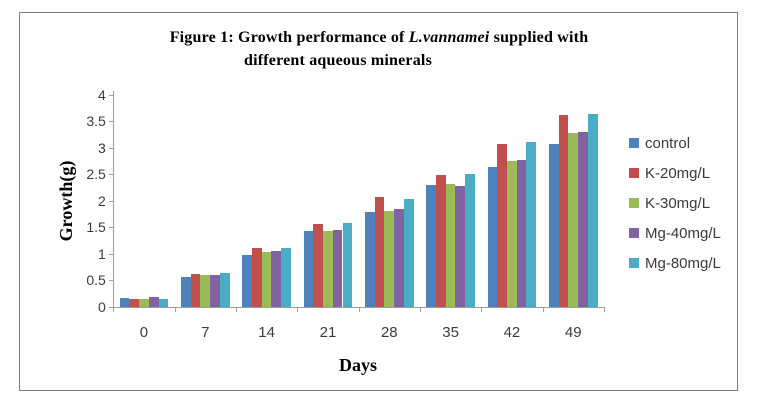  Describe the element at coordinates (470, 240) in the screenshot. I see `bar-Mg-80mg/L-day35` at that location.